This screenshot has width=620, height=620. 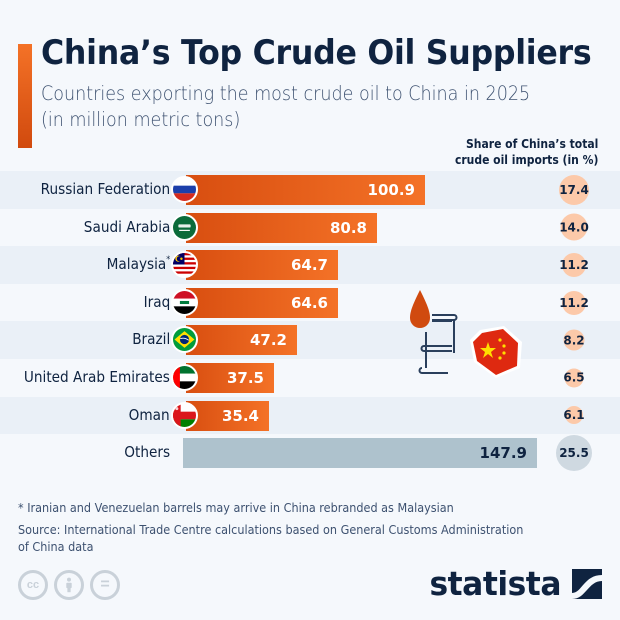 I want to click on value-bar: 80.8, so click(x=281, y=227).